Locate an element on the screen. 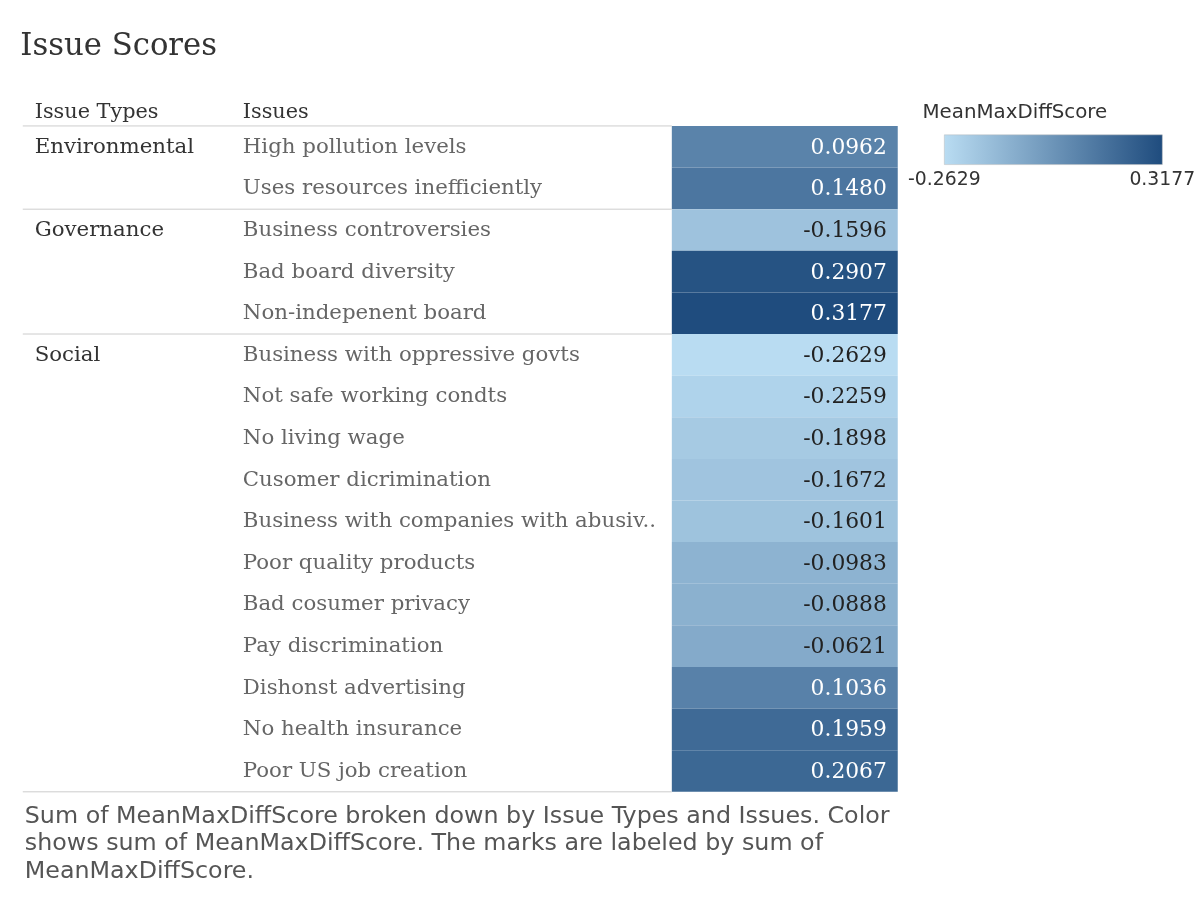 The image size is (1196, 924). data-label: -0.0888 is located at coordinates (845, 604).